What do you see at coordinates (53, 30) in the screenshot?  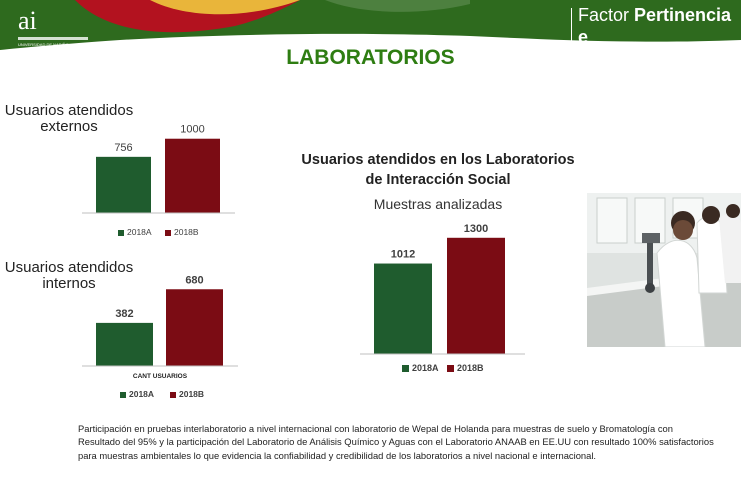 I see `university-logo: ai UNIVERSIDAD DE NARIÑO` at bounding box center [53, 30].